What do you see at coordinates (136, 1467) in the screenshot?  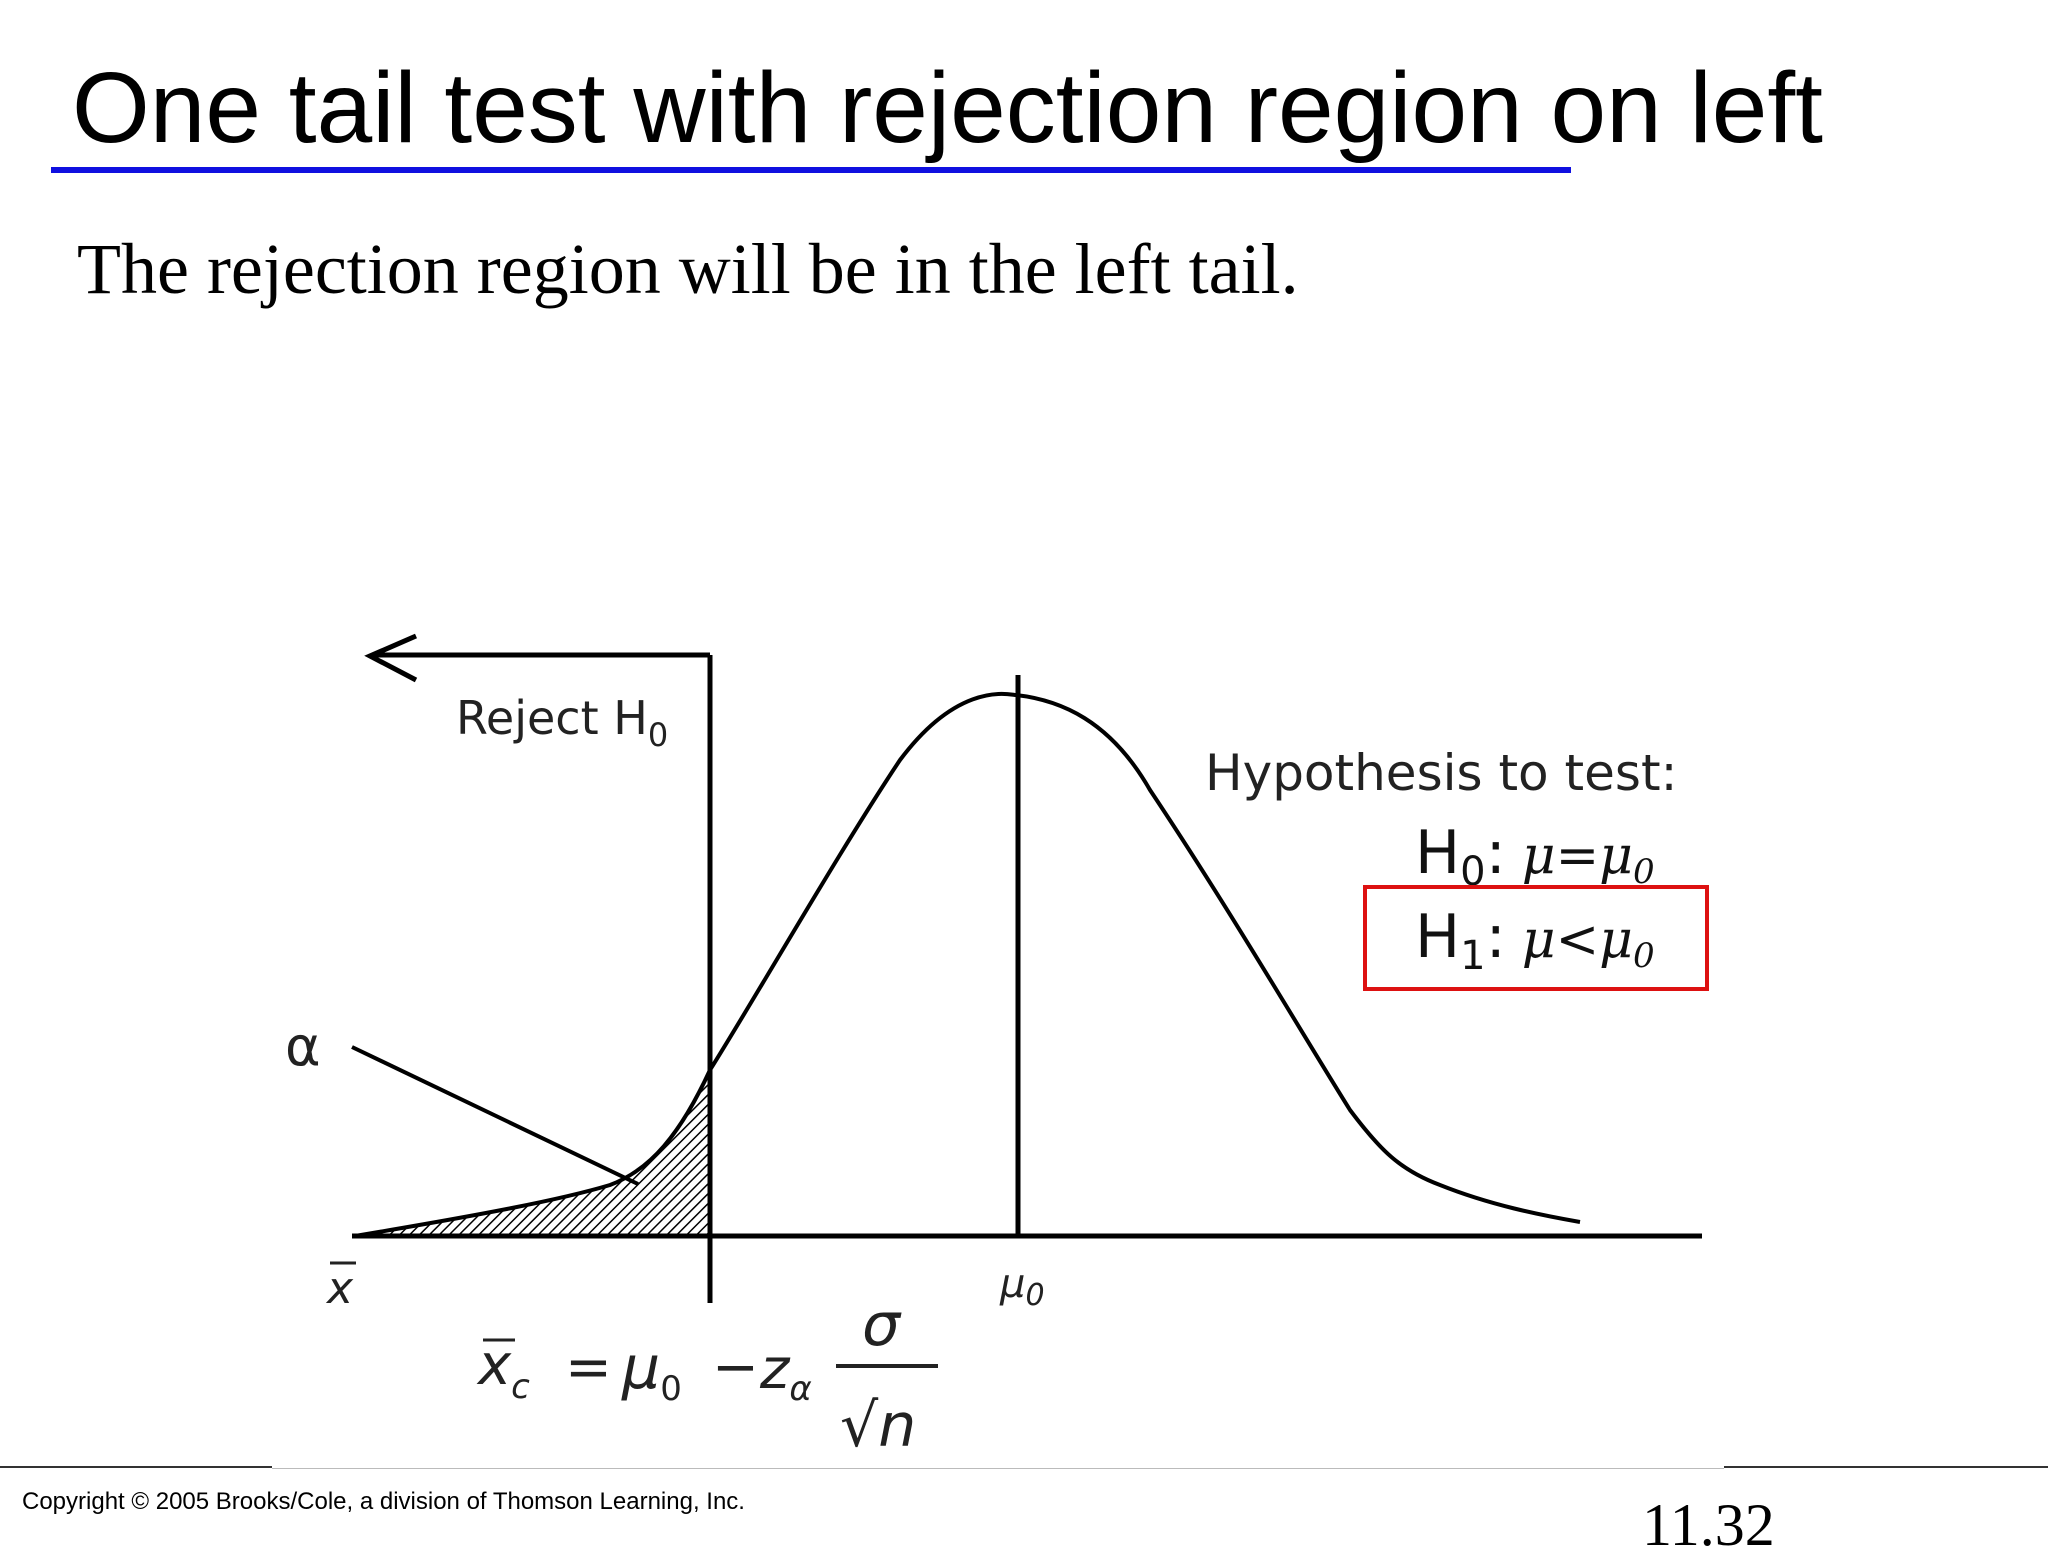 I see `footer-rule-left` at bounding box center [136, 1467].